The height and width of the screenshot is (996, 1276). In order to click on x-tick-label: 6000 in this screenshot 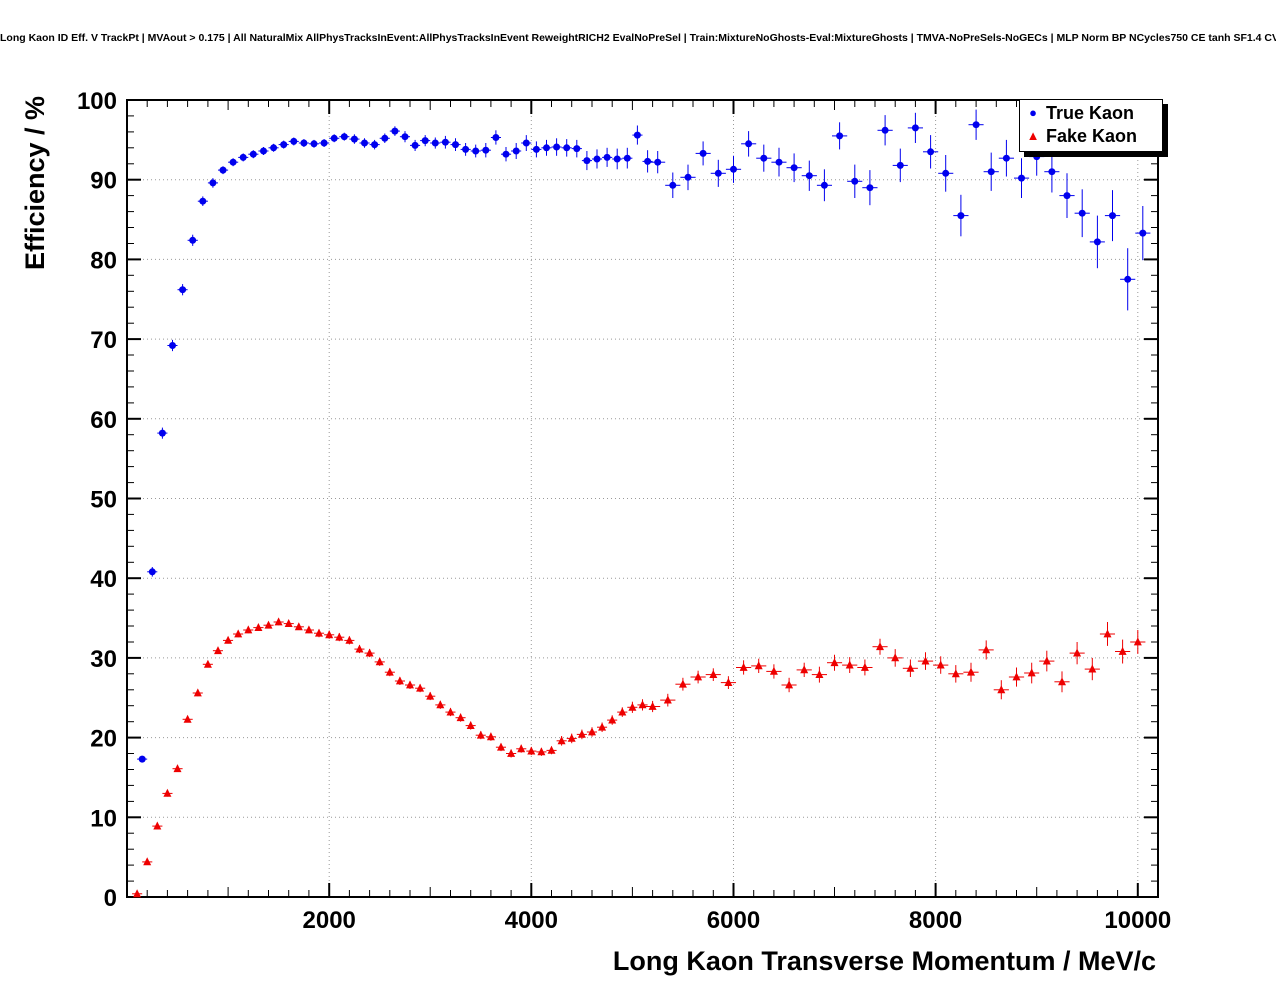, I will do `click(733, 920)`.